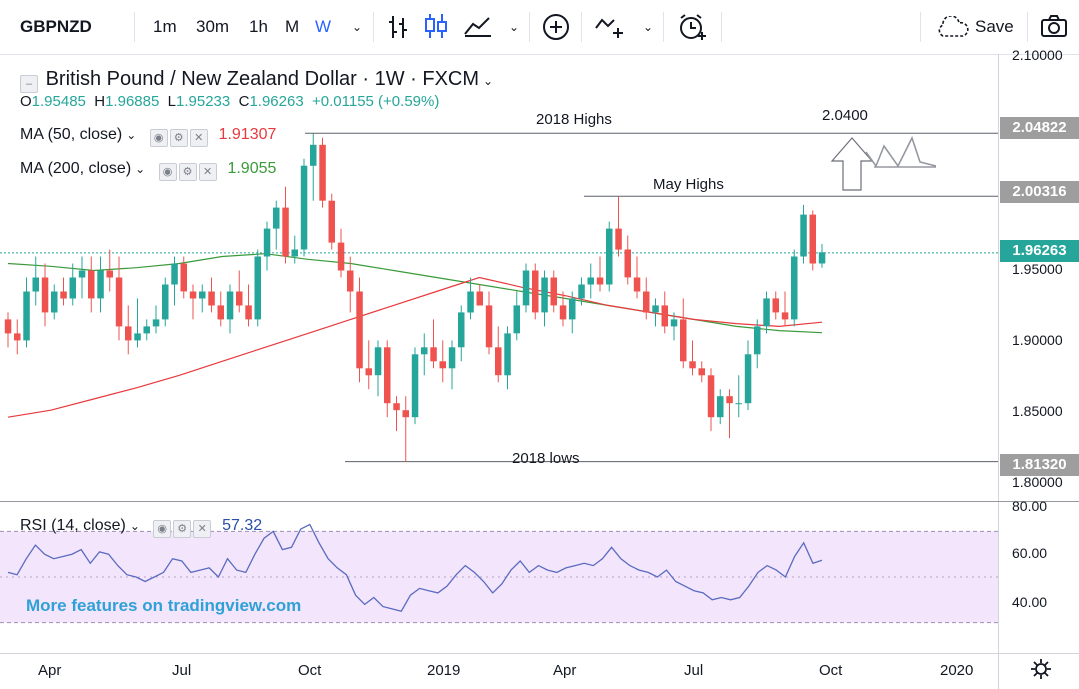 The width and height of the screenshot is (1079, 689). What do you see at coordinates (1039, 465) in the screenshot?
I see `price-tag-2018-lows: 1.81320` at bounding box center [1039, 465].